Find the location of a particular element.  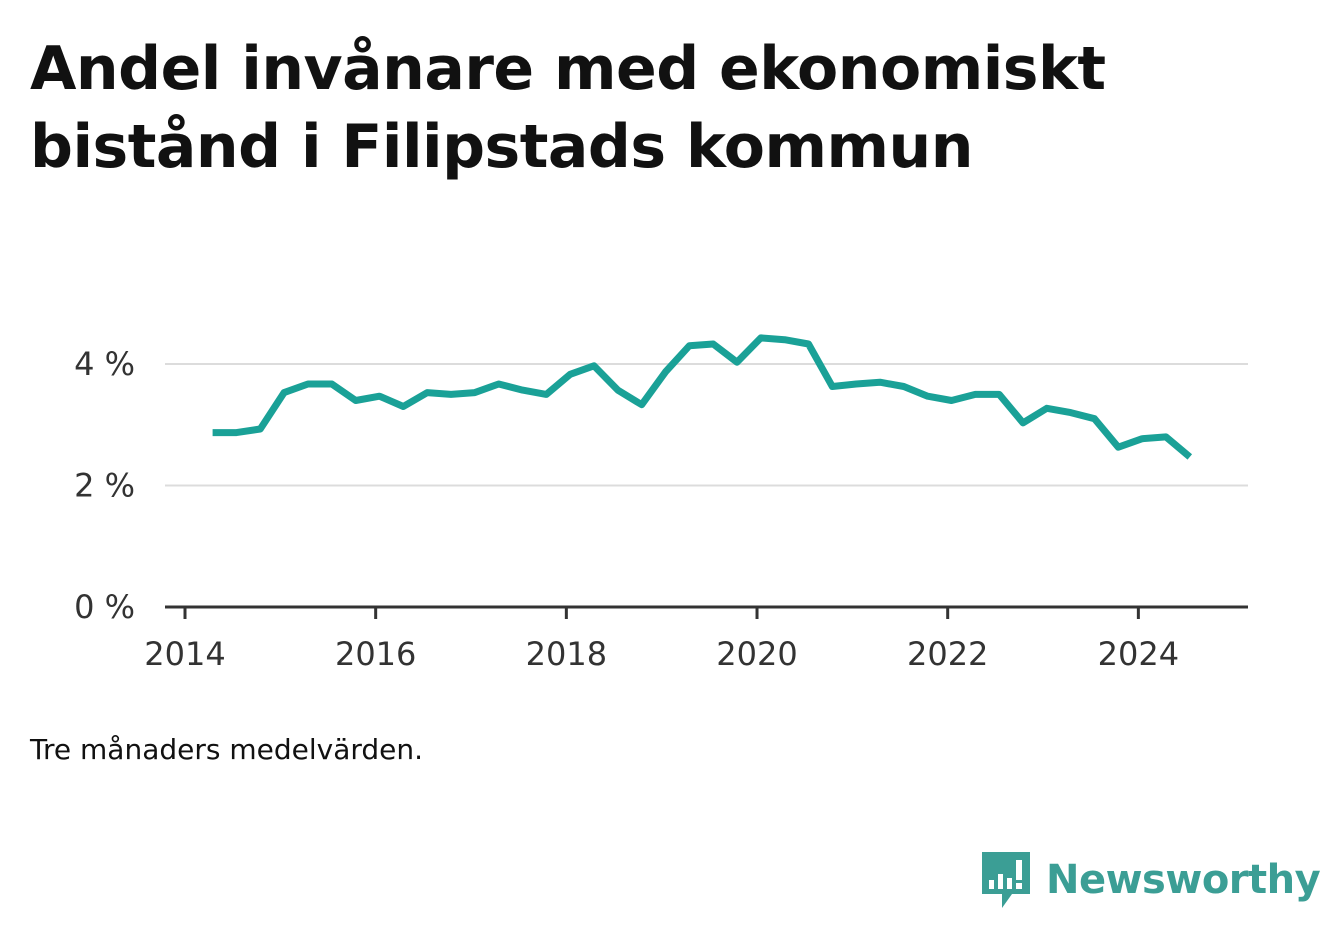

y-axis-labels: 0 % 2 % 4 % is located at coordinates (104, 485).